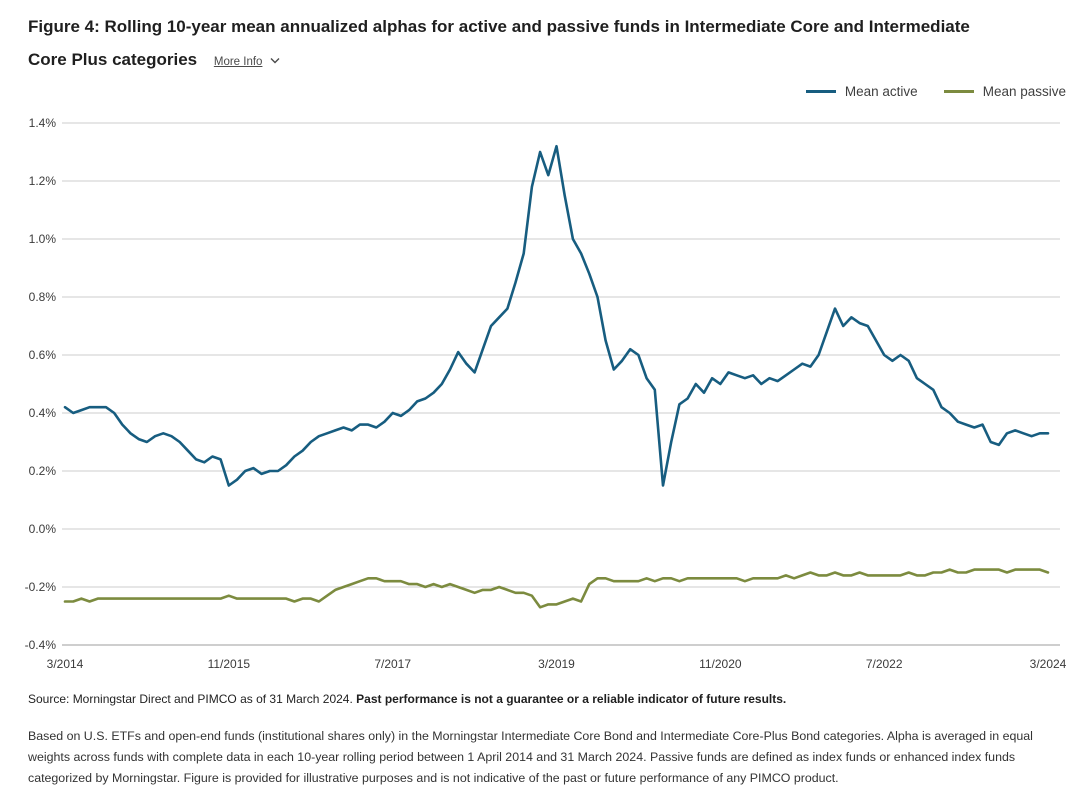 The width and height of the screenshot is (1080, 798). Describe the element at coordinates (1048, 664) in the screenshot. I see `x-axis-tick-label: 3/2024` at that location.